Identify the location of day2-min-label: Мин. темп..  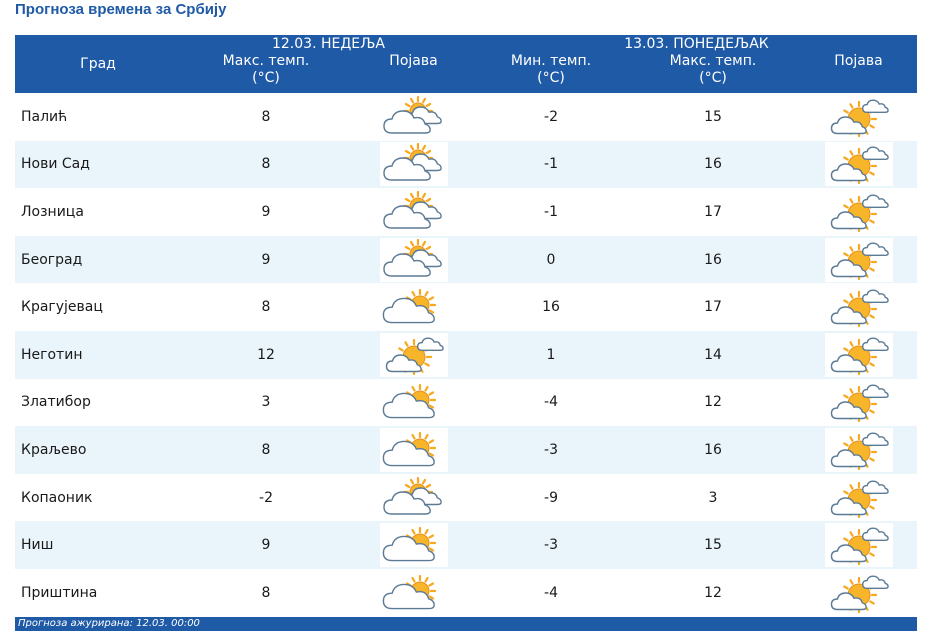
(551, 61).